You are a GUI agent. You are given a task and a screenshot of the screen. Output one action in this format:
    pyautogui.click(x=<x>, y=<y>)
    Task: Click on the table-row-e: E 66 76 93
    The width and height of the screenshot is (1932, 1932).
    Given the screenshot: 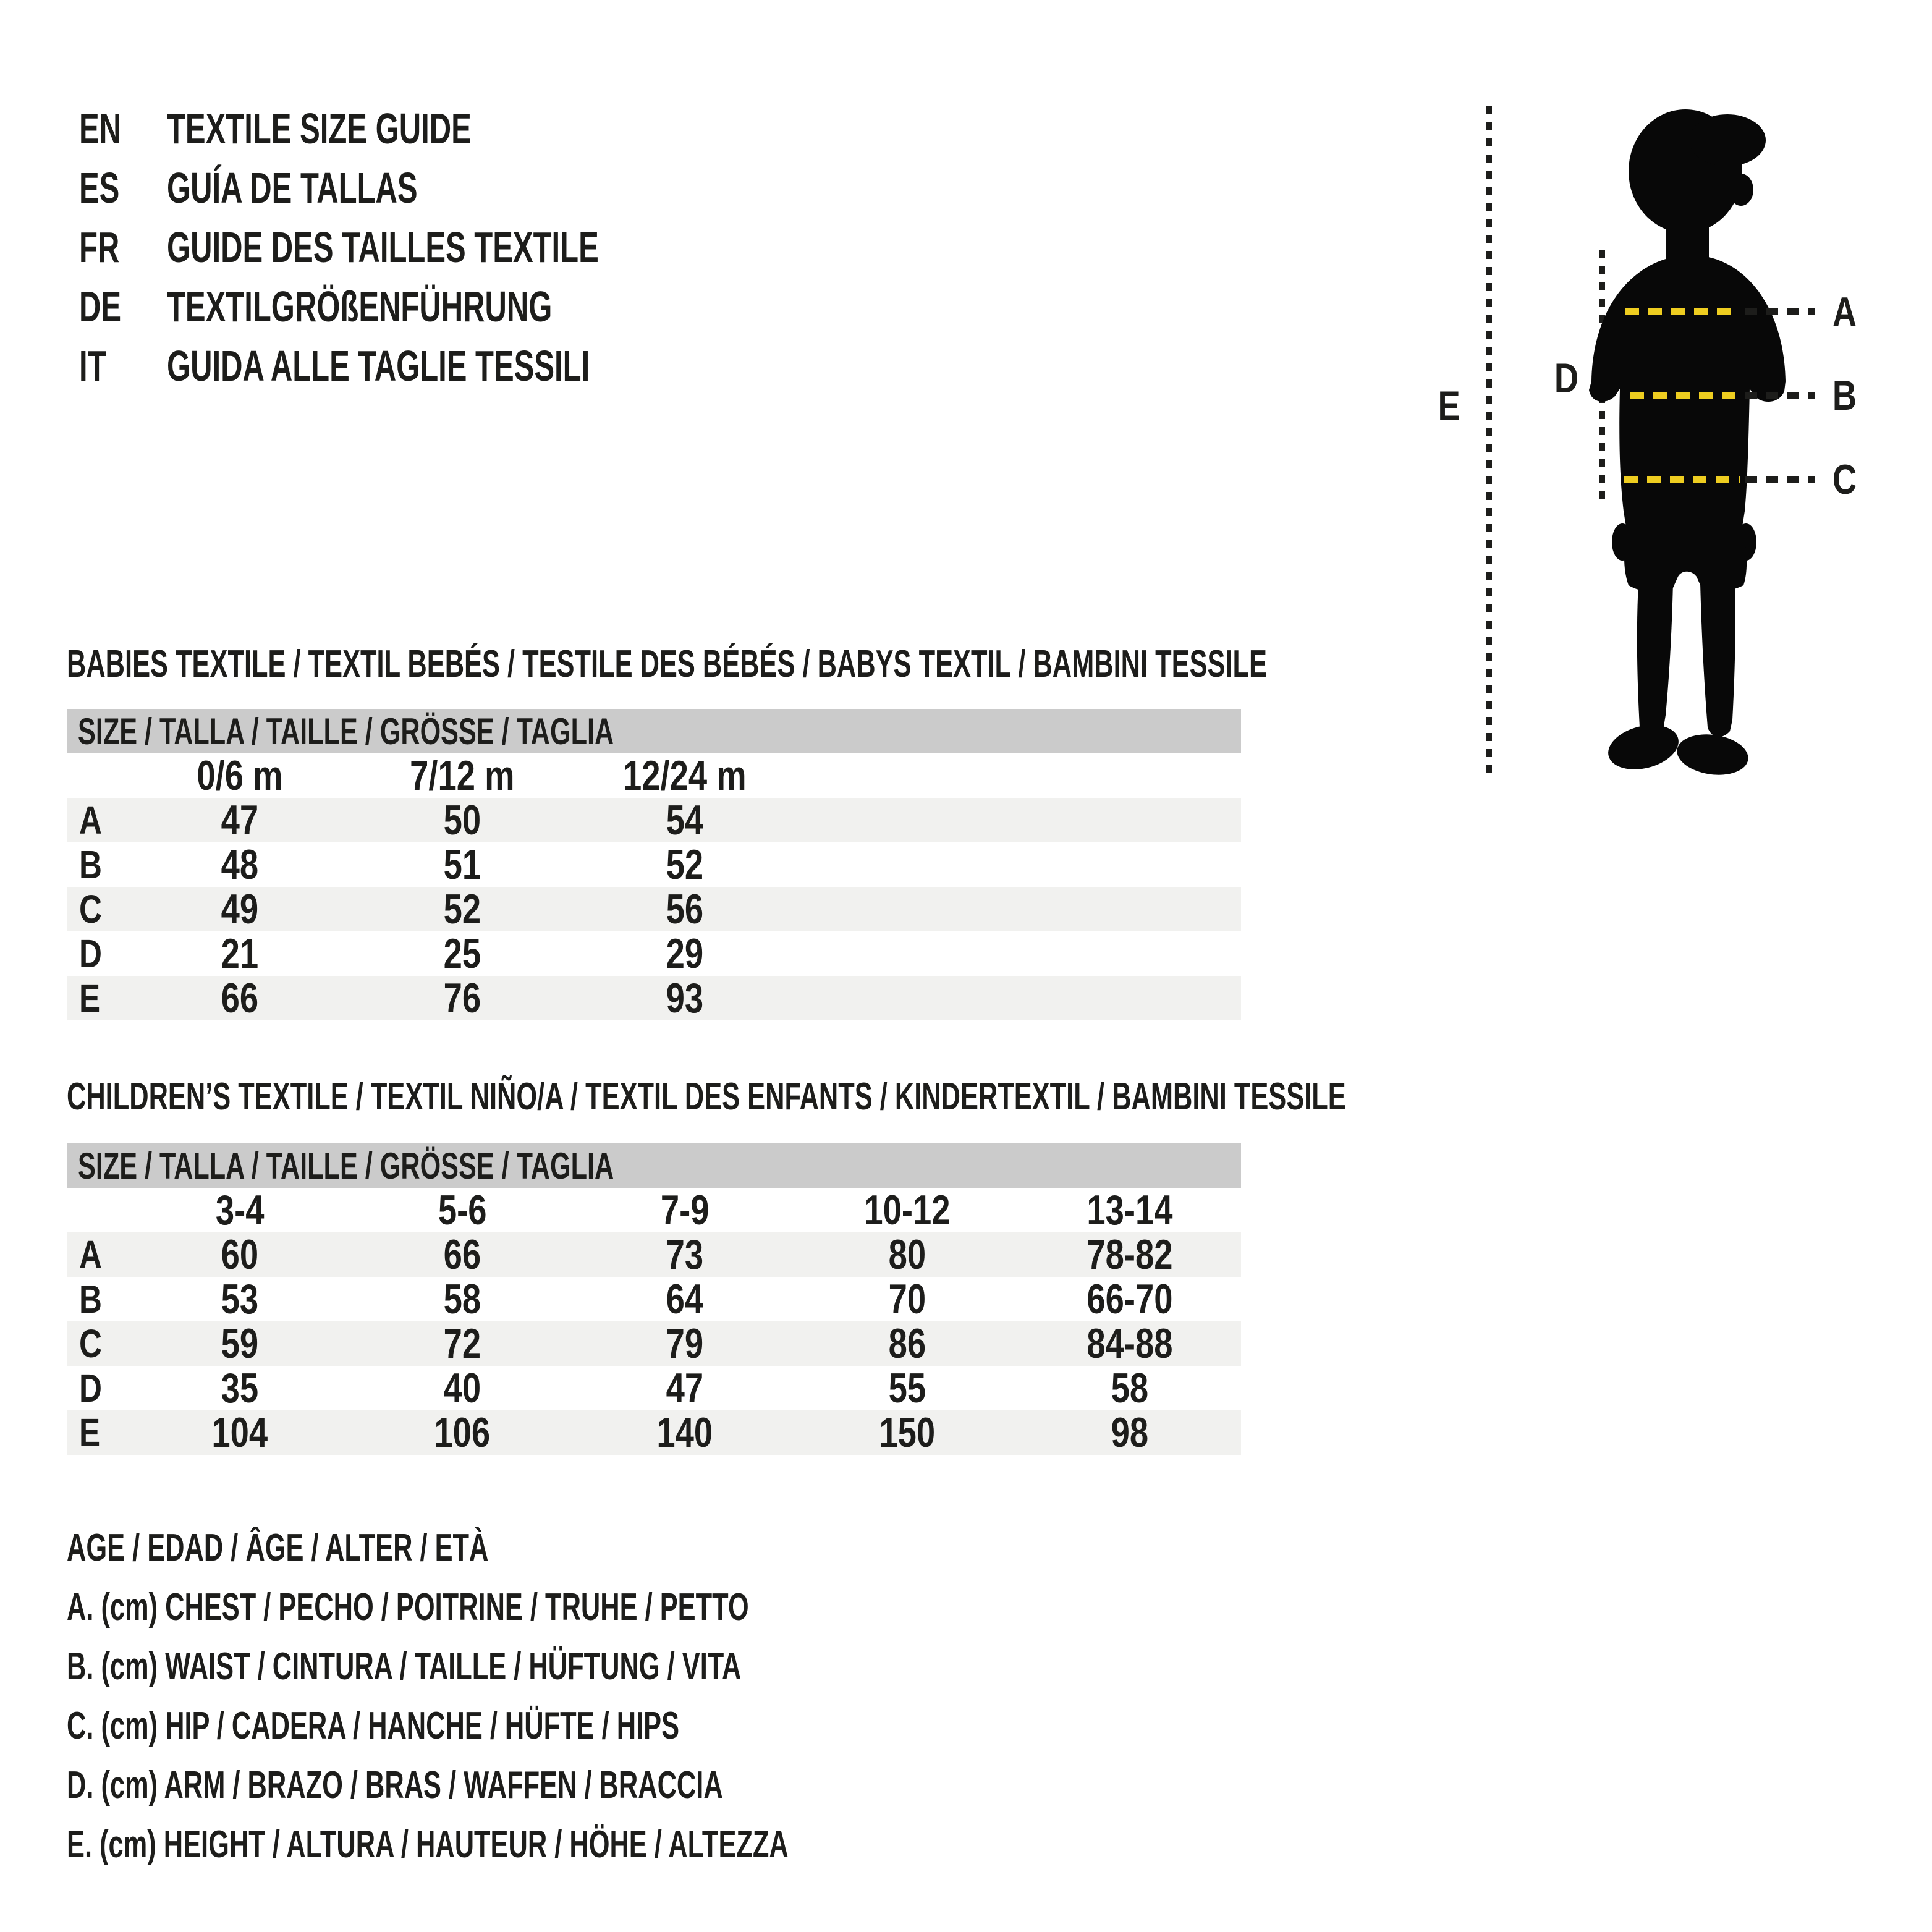 What is the action you would take?
    pyautogui.click(x=654, y=998)
    